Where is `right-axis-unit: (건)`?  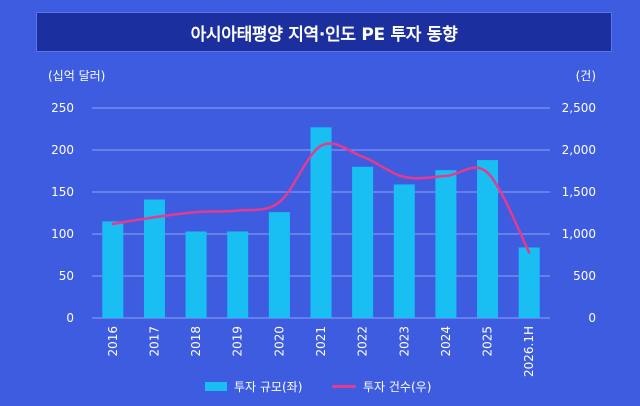 right-axis-unit: (건) is located at coordinates (586, 76).